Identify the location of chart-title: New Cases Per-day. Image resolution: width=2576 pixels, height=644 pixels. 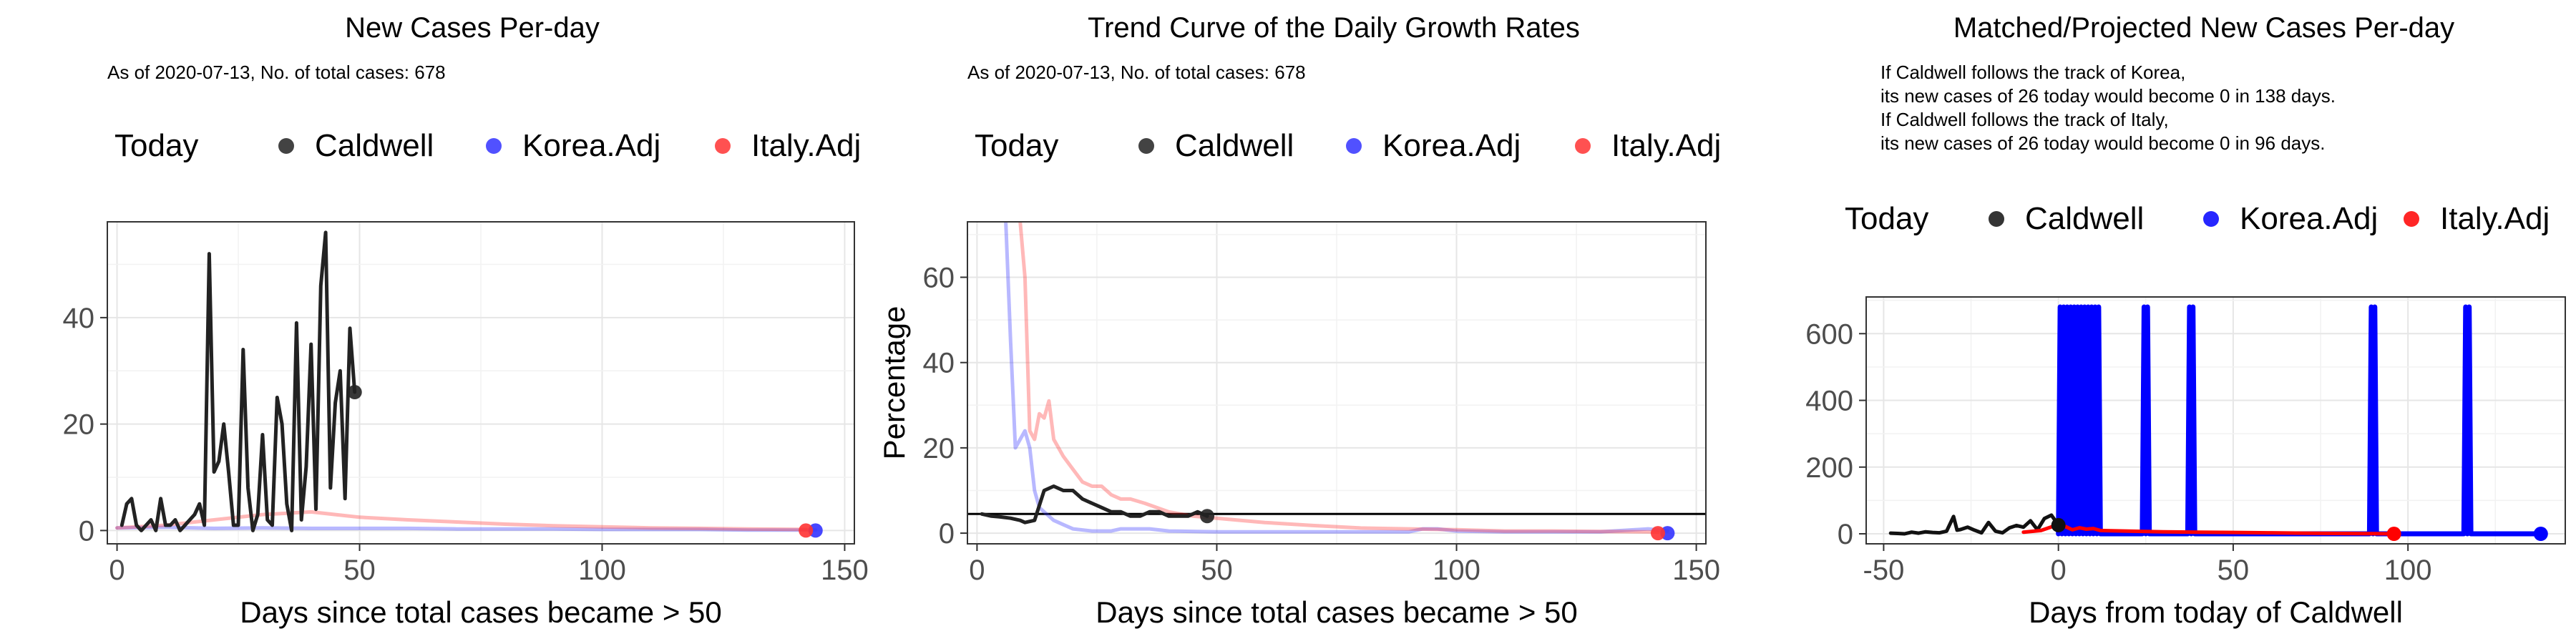
(472, 28).